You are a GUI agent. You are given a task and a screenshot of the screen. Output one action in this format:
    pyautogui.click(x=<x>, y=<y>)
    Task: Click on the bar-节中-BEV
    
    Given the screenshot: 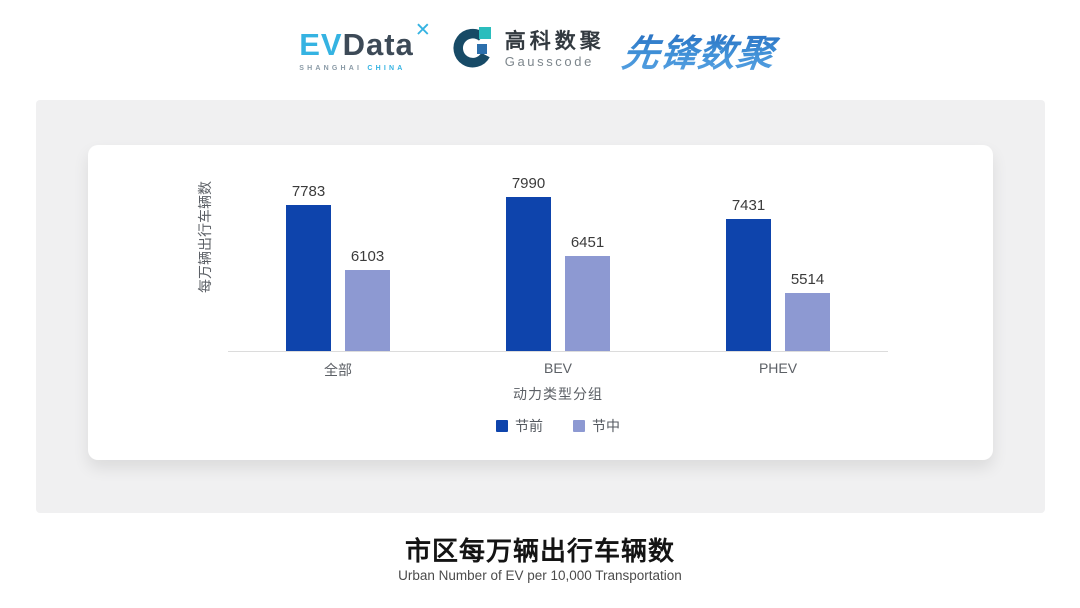 What is the action you would take?
    pyautogui.click(x=587, y=303)
    